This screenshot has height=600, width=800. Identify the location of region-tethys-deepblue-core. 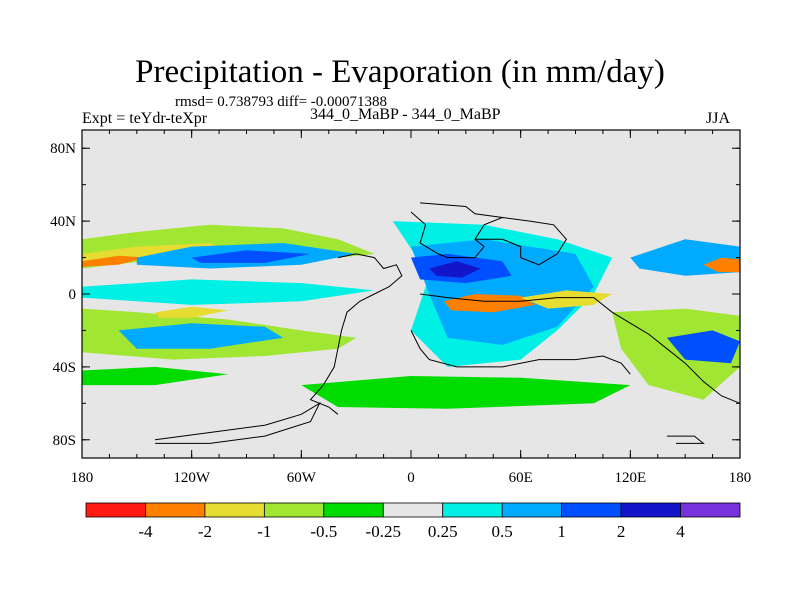
(455, 269).